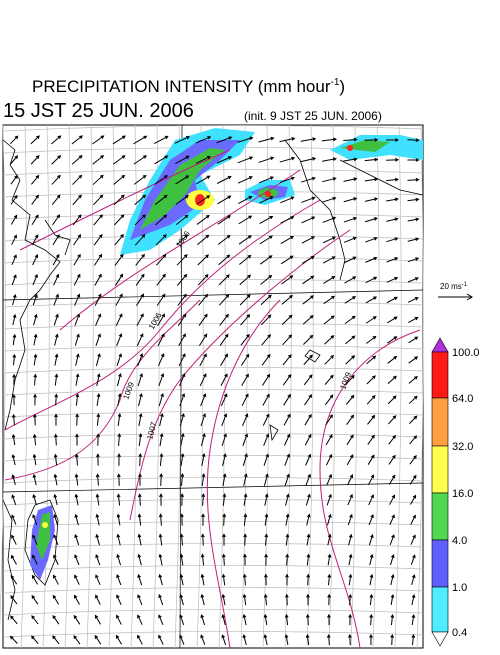  What do you see at coordinates (466, 353) in the screenshot?
I see `colorbar-label: 100.0` at bounding box center [466, 353].